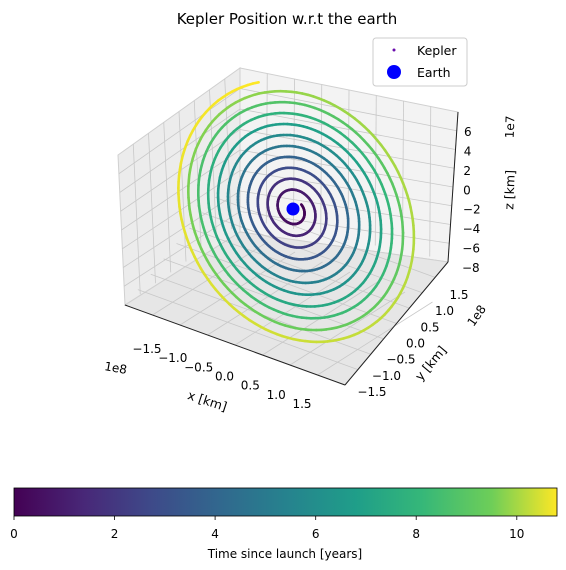 The height and width of the screenshot is (570, 566). What do you see at coordinates (250, 386) in the screenshot?
I see `x-tick-label: 0.5` at bounding box center [250, 386].